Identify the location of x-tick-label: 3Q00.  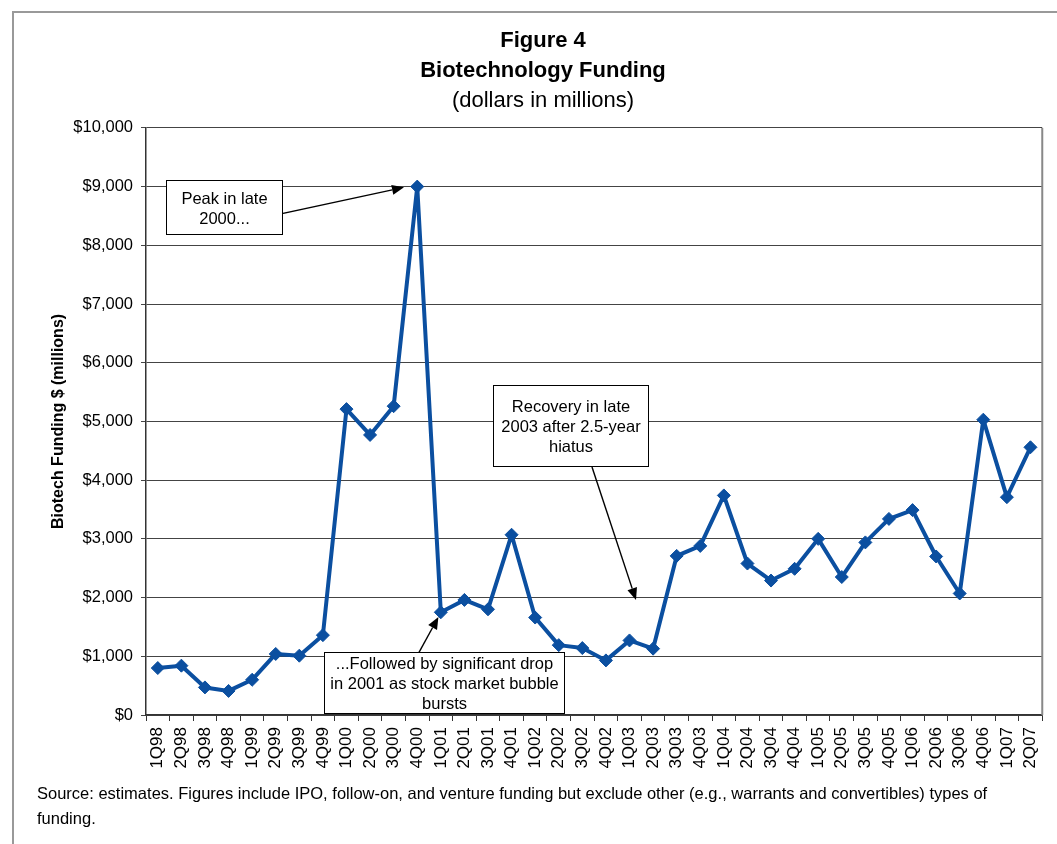
(393, 748).